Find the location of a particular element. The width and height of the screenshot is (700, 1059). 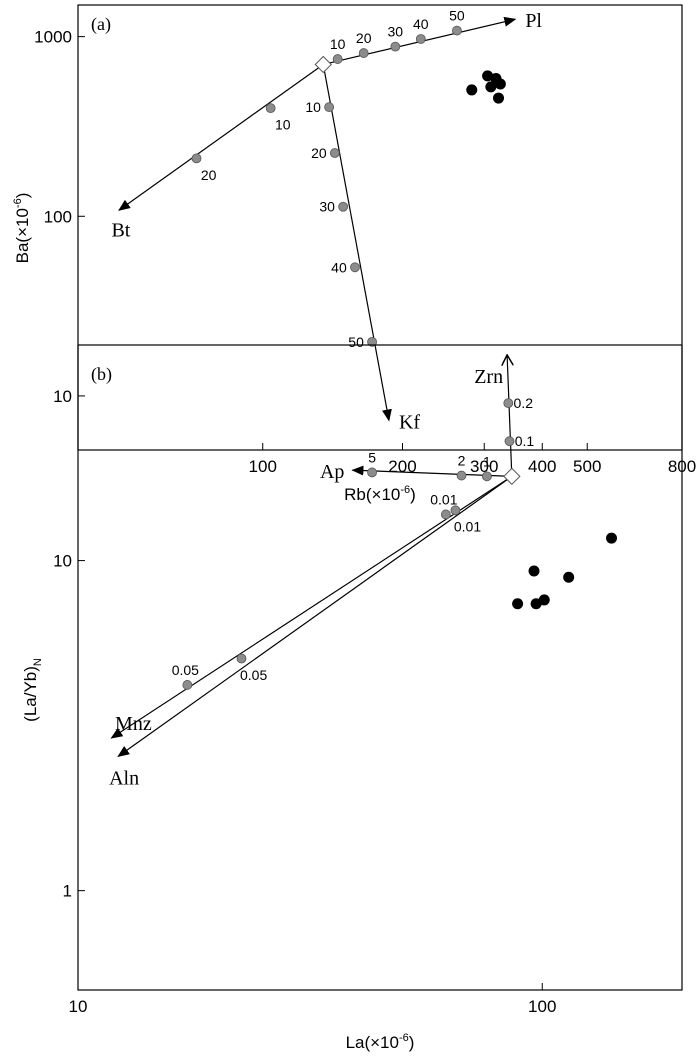

x-tick-label: 300 is located at coordinates (484, 466).